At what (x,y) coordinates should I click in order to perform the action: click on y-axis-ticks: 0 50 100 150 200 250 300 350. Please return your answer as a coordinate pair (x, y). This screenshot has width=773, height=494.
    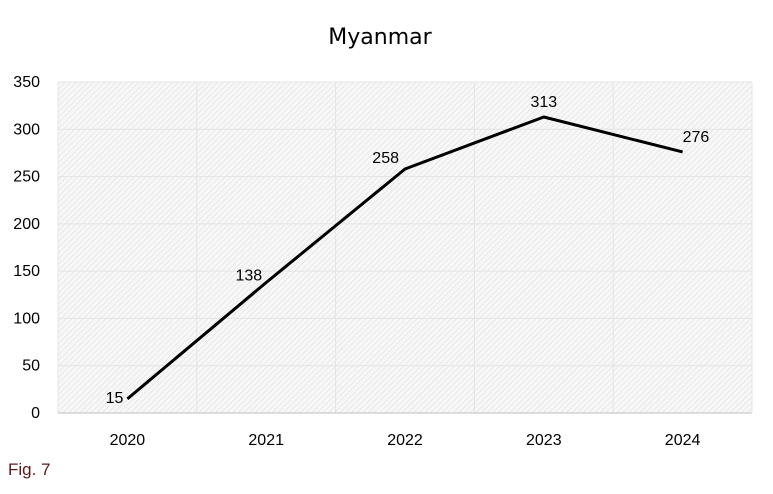
    Looking at the image, I should click on (26, 248).